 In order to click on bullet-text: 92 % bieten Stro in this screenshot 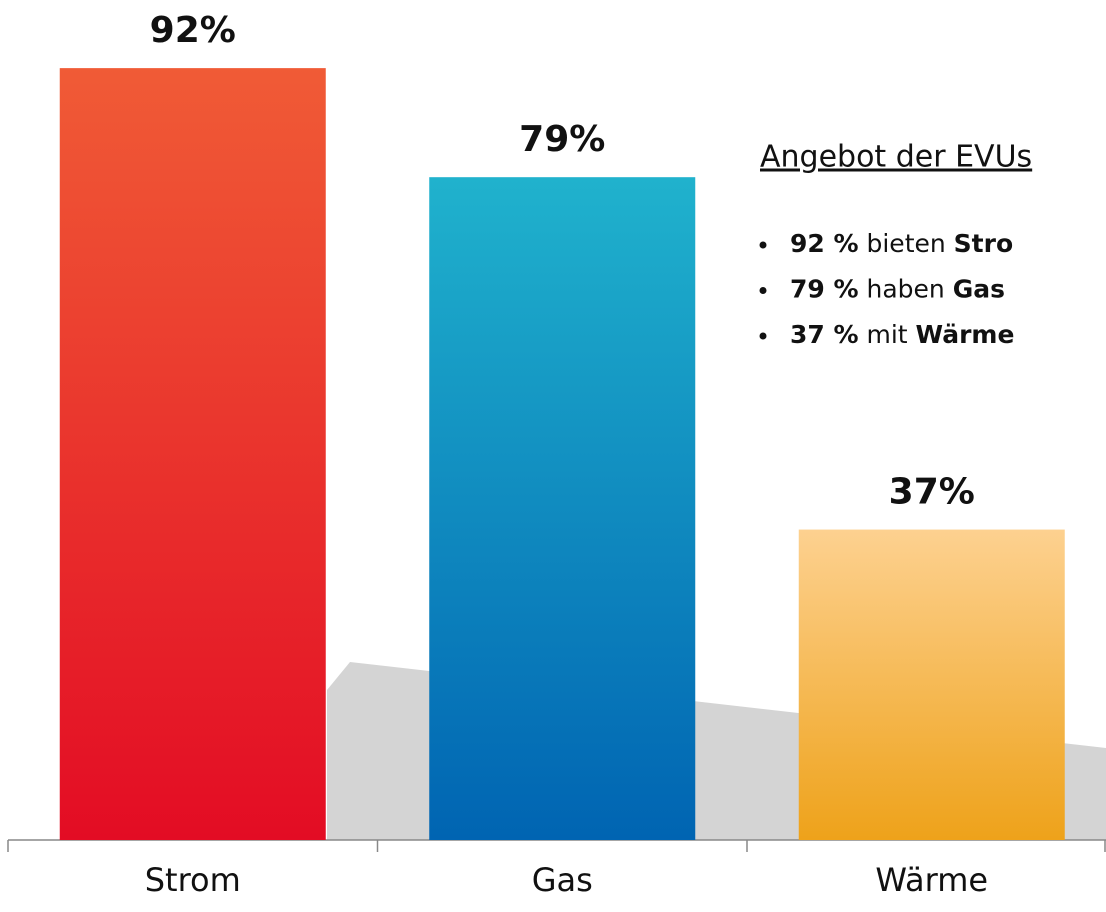, I will do `click(901, 243)`.